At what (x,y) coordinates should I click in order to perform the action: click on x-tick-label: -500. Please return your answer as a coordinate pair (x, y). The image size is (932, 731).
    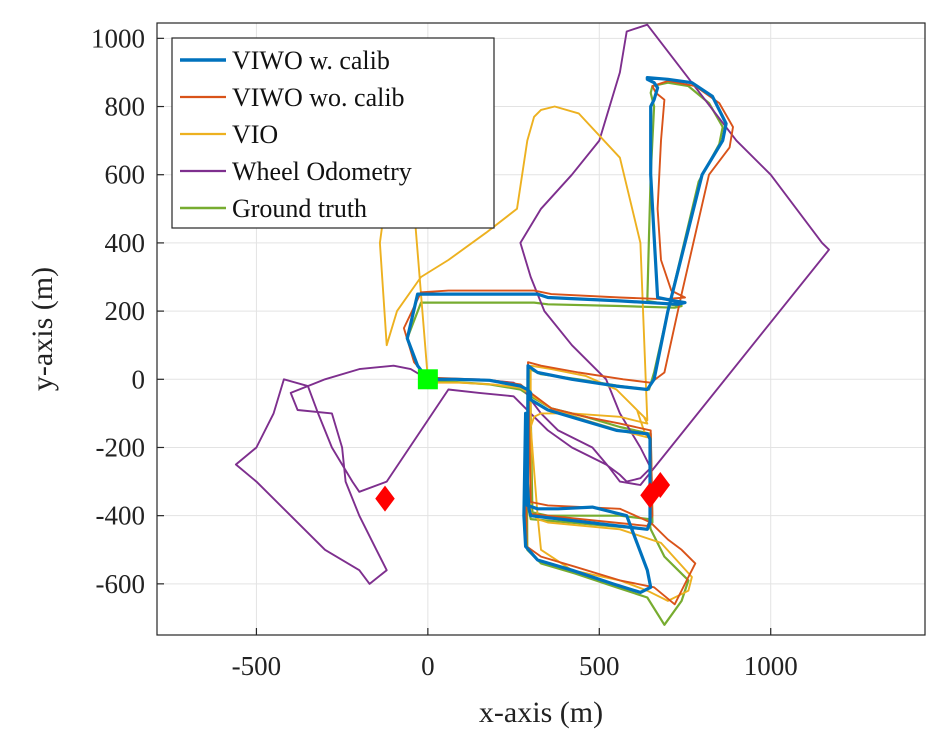
    Looking at the image, I should click on (257, 666).